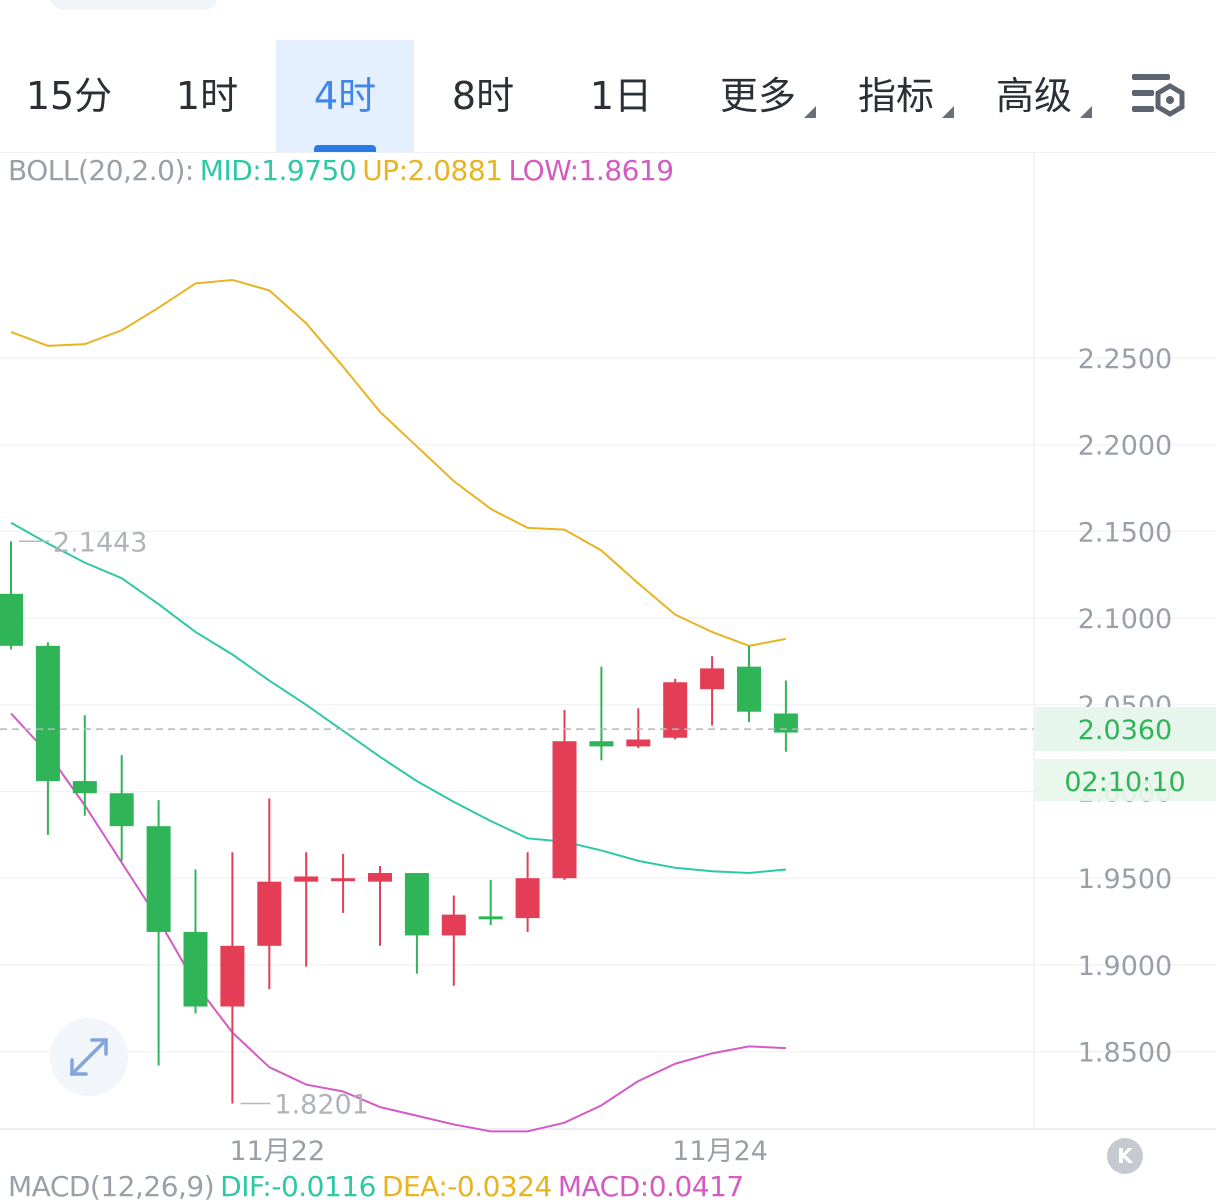 The image size is (1216, 1203). I want to click on y-tick-label: 2.1500, so click(1125, 532).